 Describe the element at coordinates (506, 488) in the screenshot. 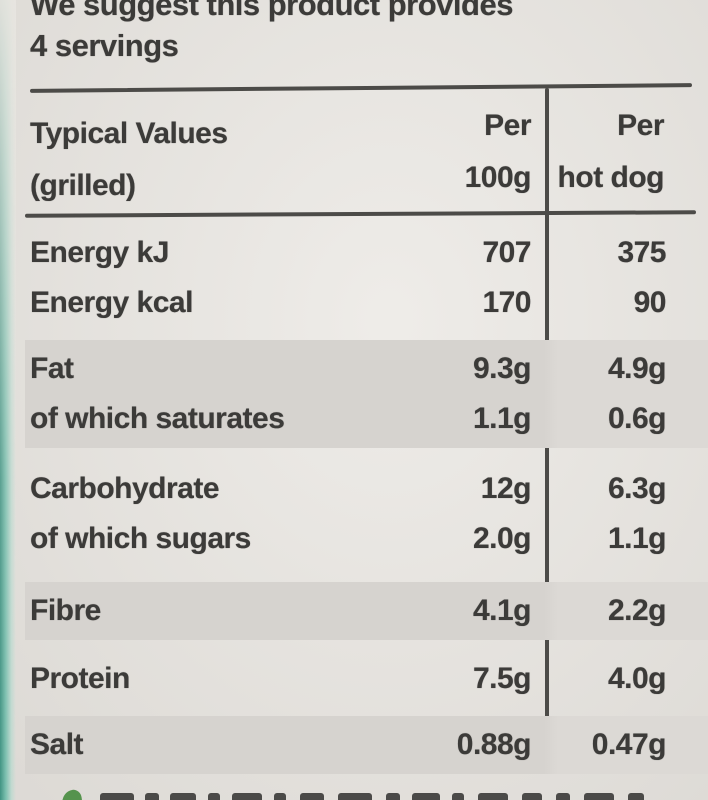

I see `per-100g-value: 12g` at that location.